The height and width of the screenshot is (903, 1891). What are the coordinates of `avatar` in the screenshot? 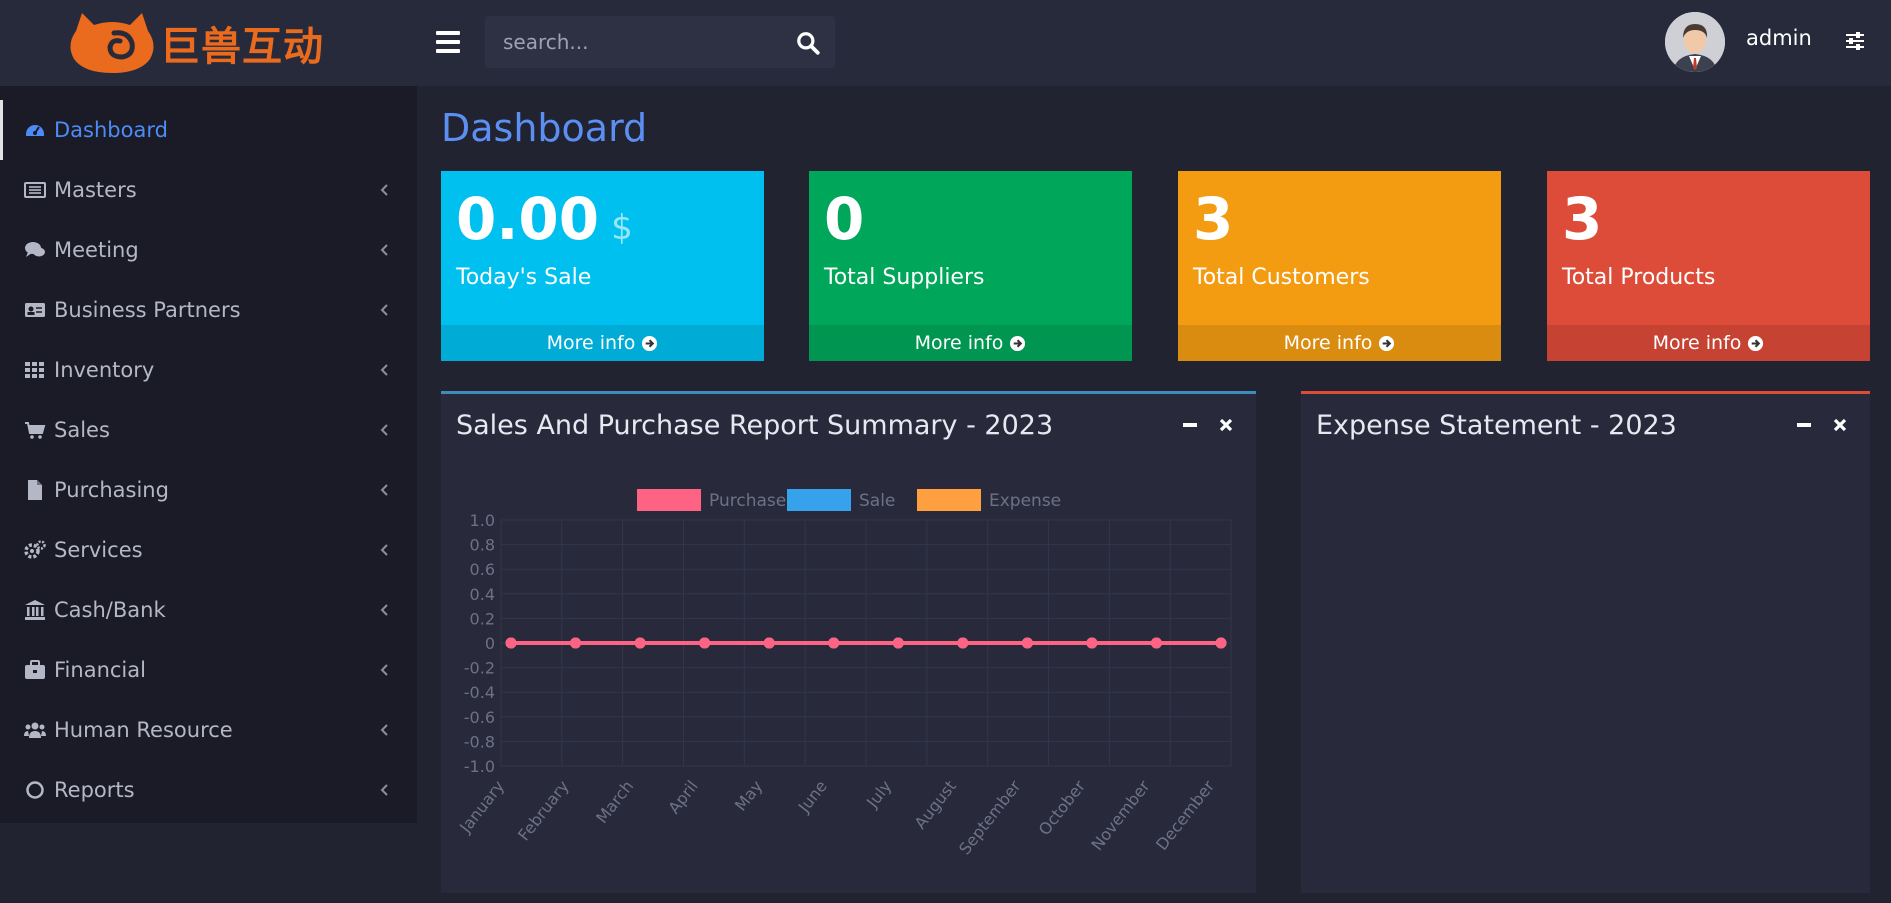 It's located at (1695, 42).